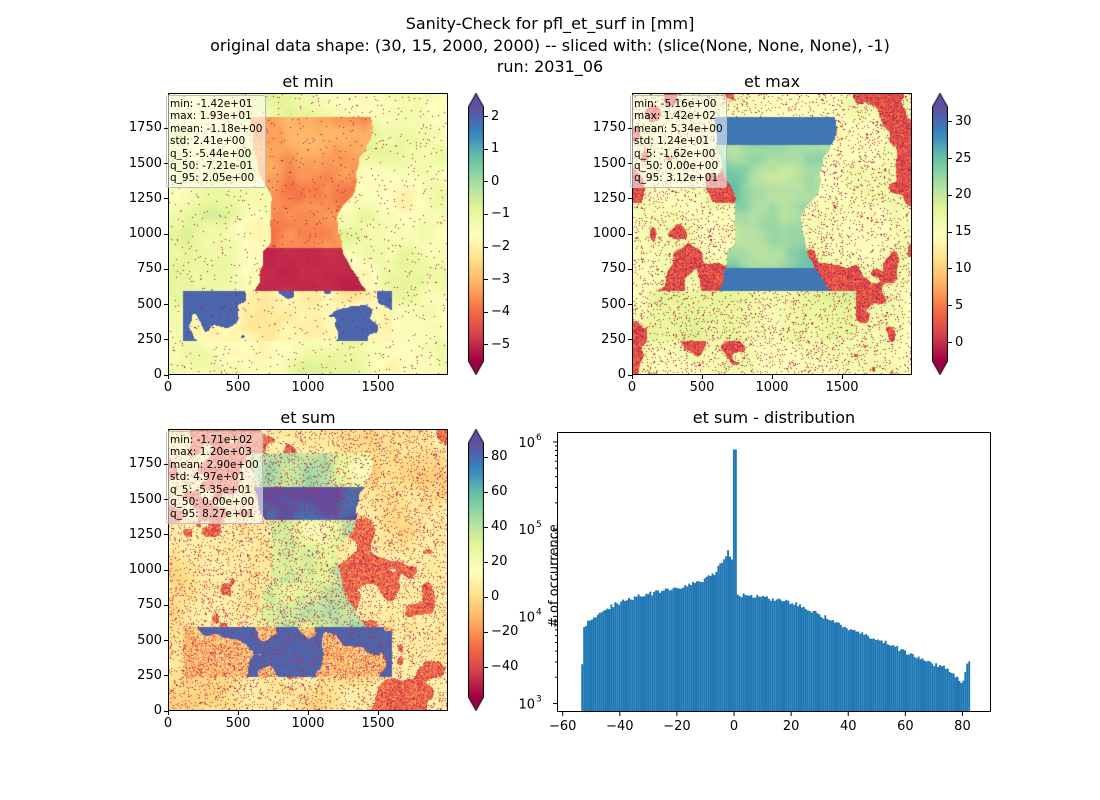 The height and width of the screenshot is (800, 1100). What do you see at coordinates (211, 166) in the screenshot?
I see `stats-line: q_50: -7.21e-01` at bounding box center [211, 166].